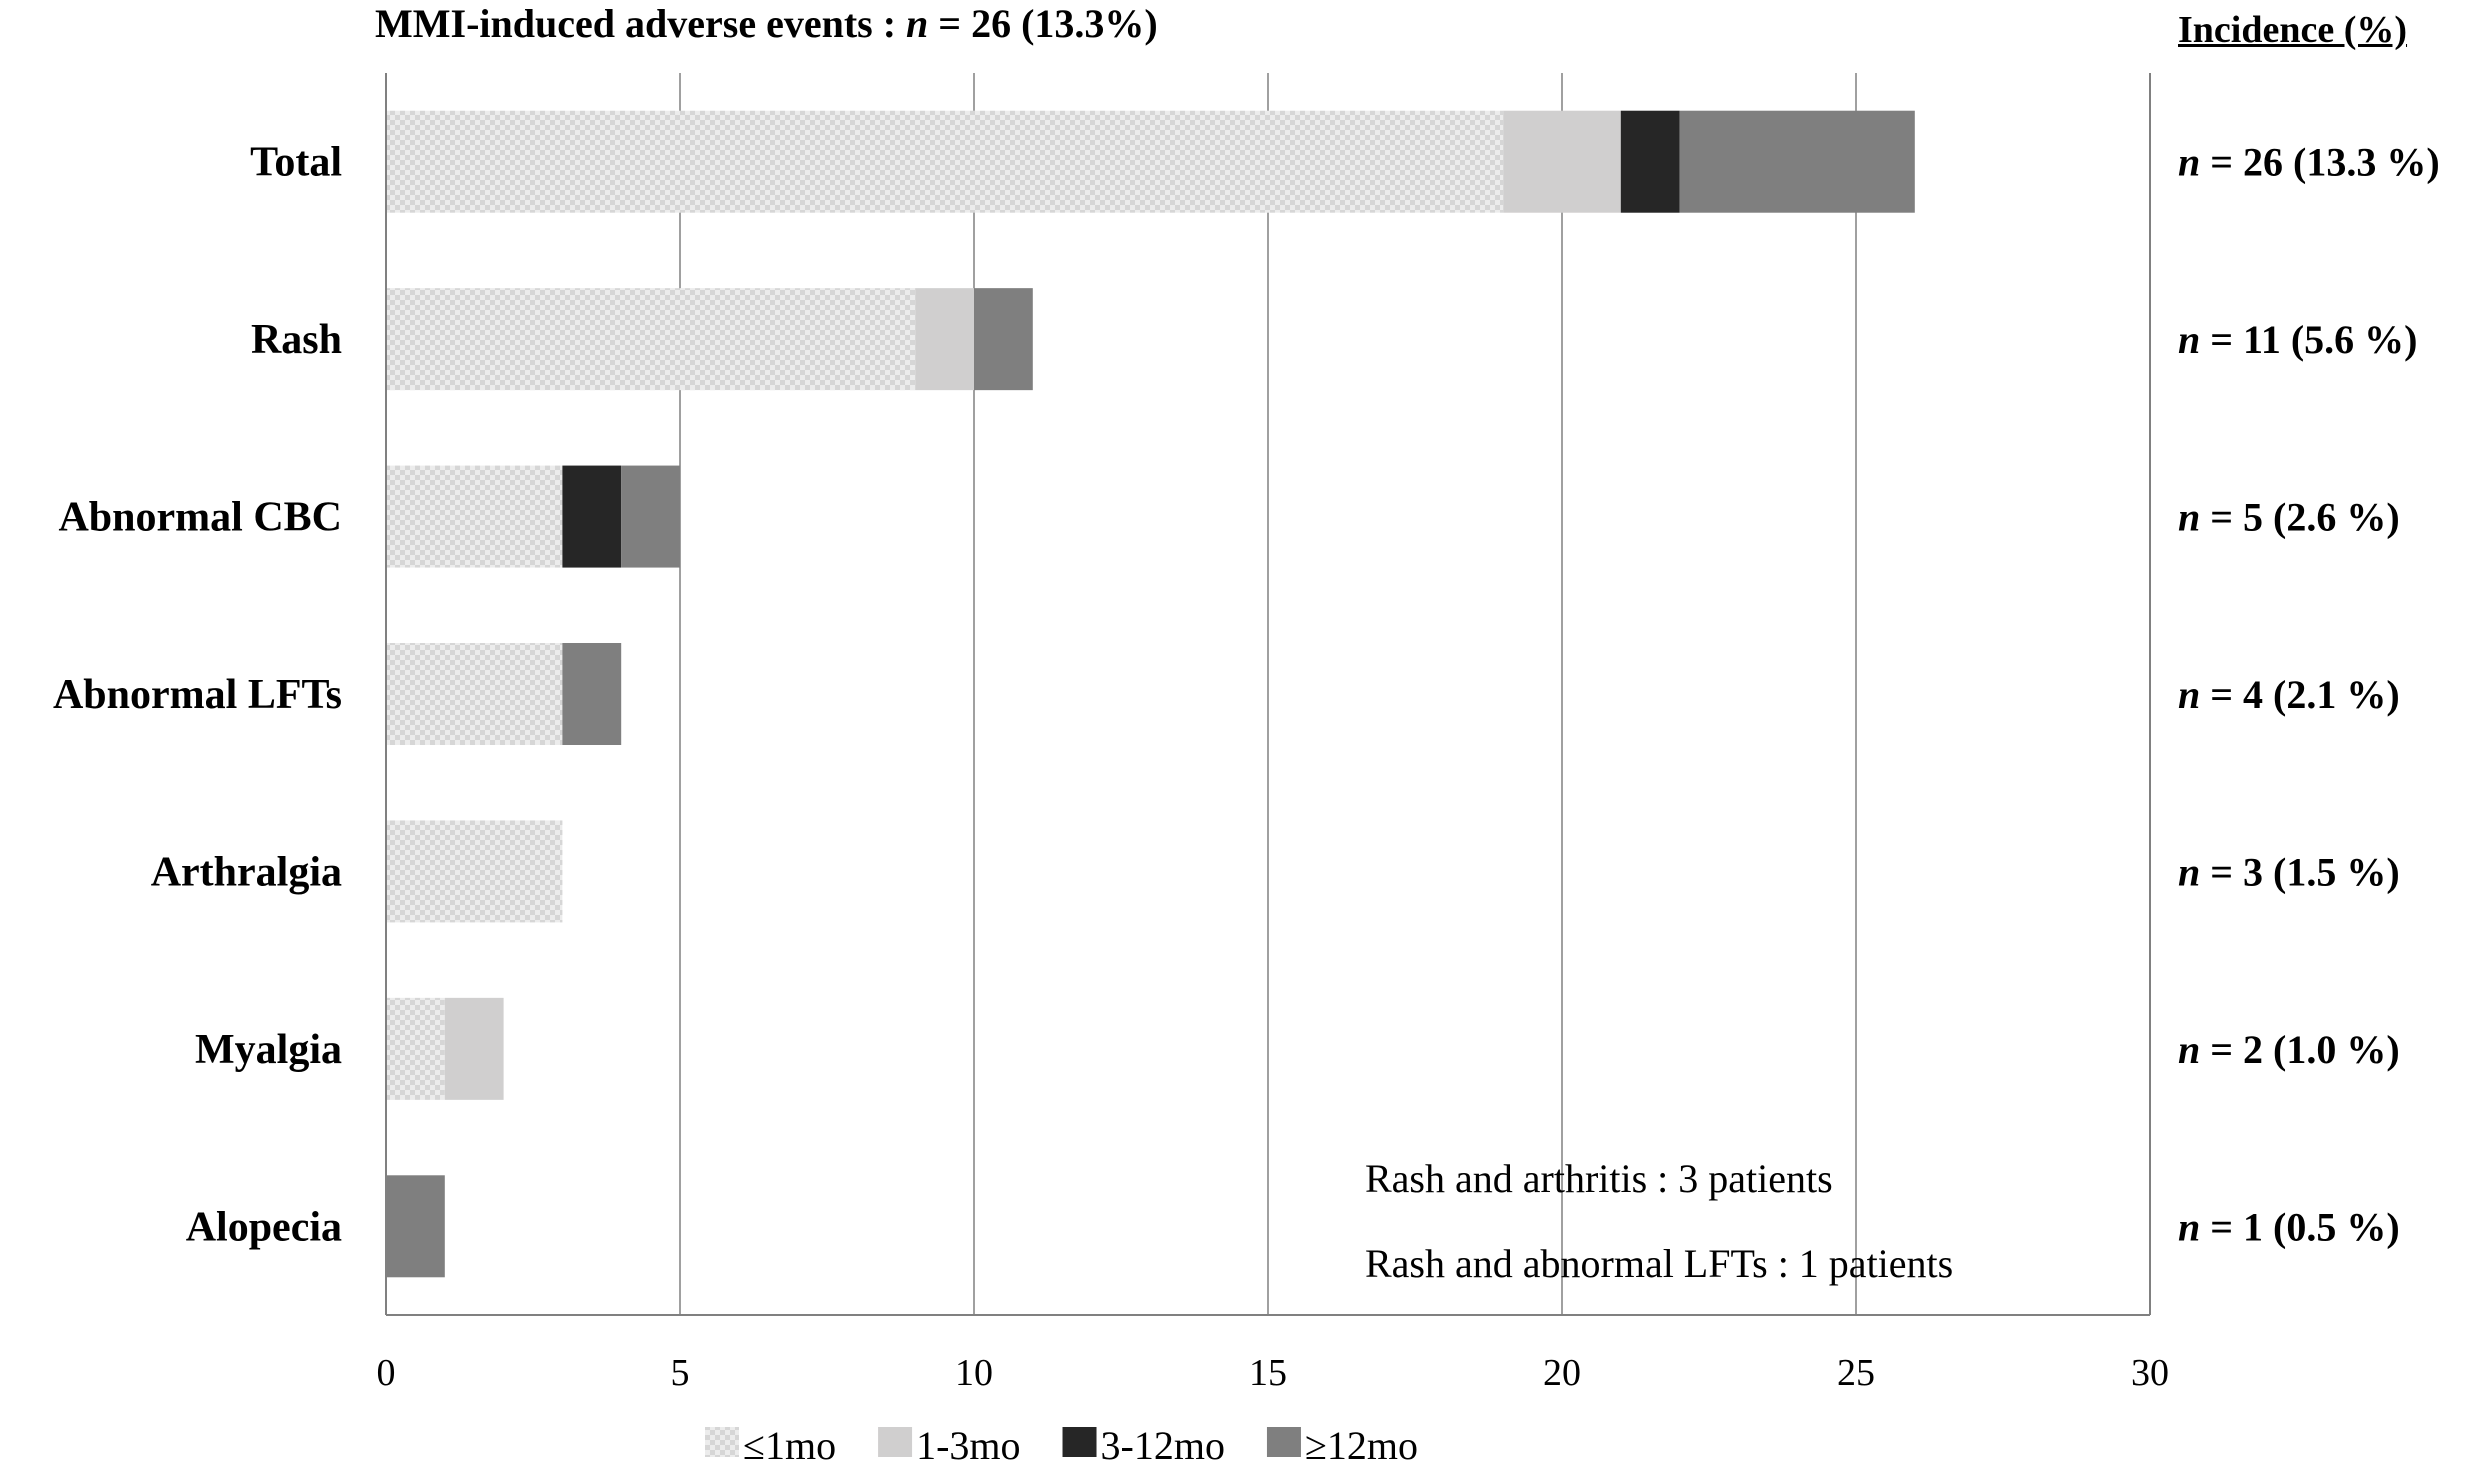  What do you see at coordinates (1856, 1373) in the screenshot?
I see `x-tick-label-25: 25` at bounding box center [1856, 1373].